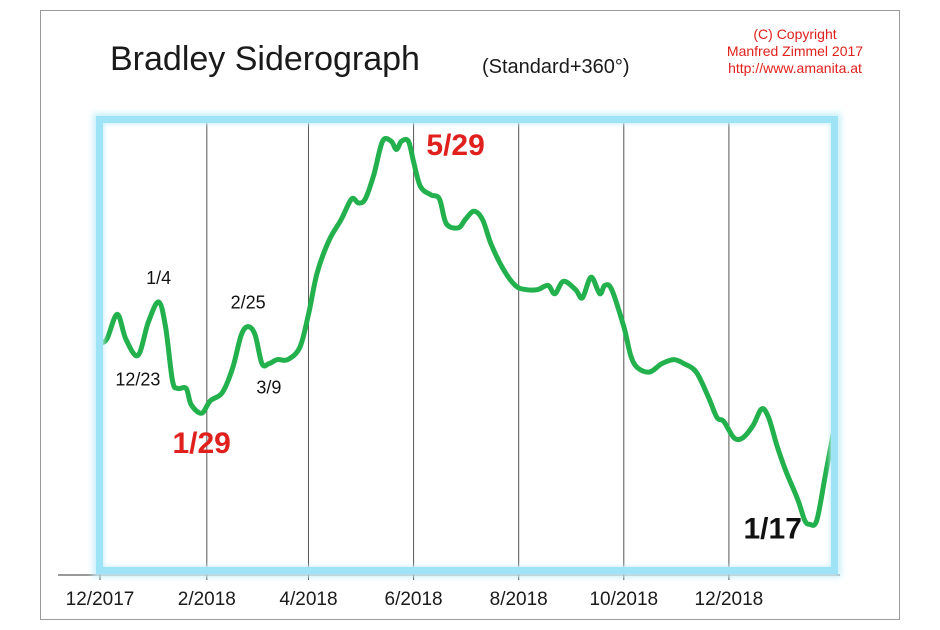 Image resolution: width=940 pixels, height=630 pixels. What do you see at coordinates (201, 443) in the screenshot?
I see `annotation-label: 1/29` at bounding box center [201, 443].